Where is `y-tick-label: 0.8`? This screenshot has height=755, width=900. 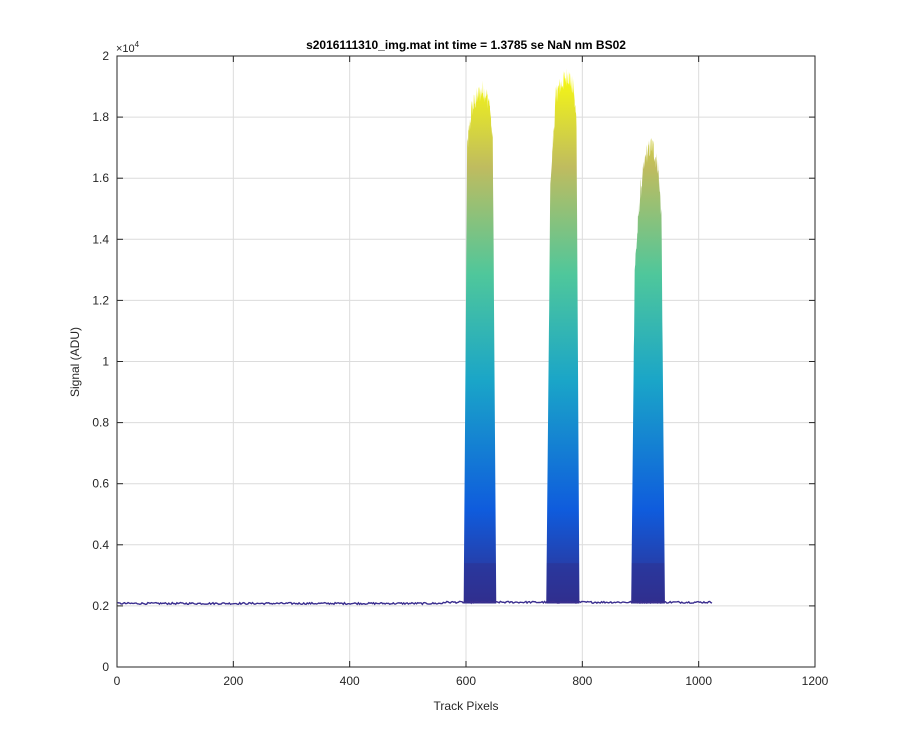
y-tick-label: 0.8 is located at coordinates (100, 423).